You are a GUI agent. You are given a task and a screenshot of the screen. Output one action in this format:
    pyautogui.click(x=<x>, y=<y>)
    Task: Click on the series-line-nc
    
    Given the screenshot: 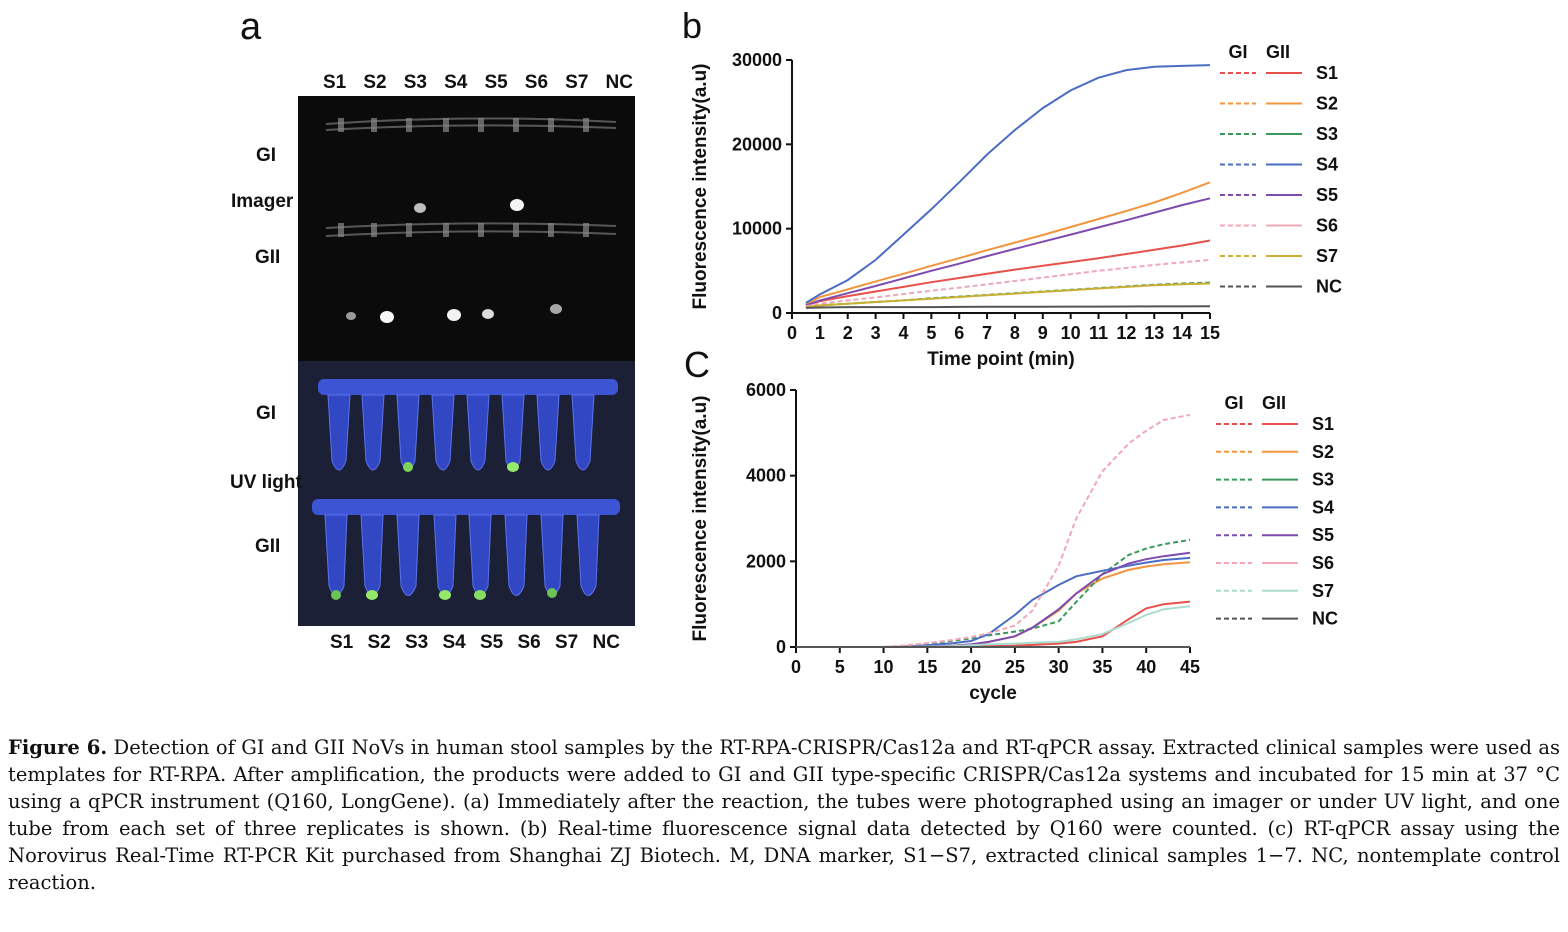 What is the action you would take?
    pyautogui.click(x=1008, y=307)
    